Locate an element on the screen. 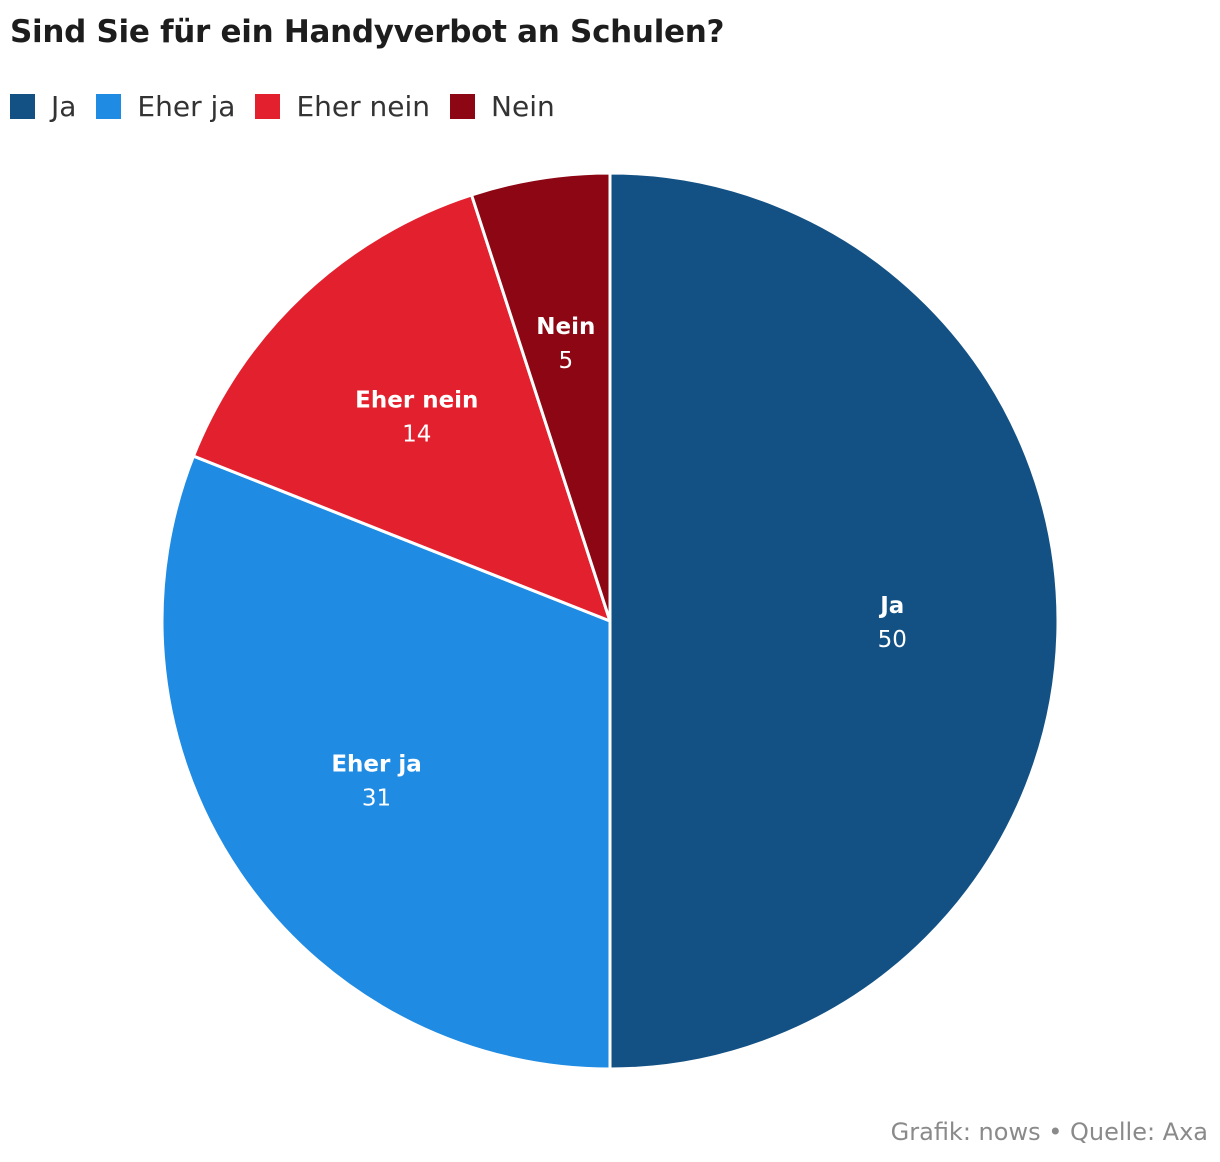 Image resolution: width=1220 pixels, height=1162 pixels. legend-label-eher-ja: Eher ja is located at coordinates (186, 106).